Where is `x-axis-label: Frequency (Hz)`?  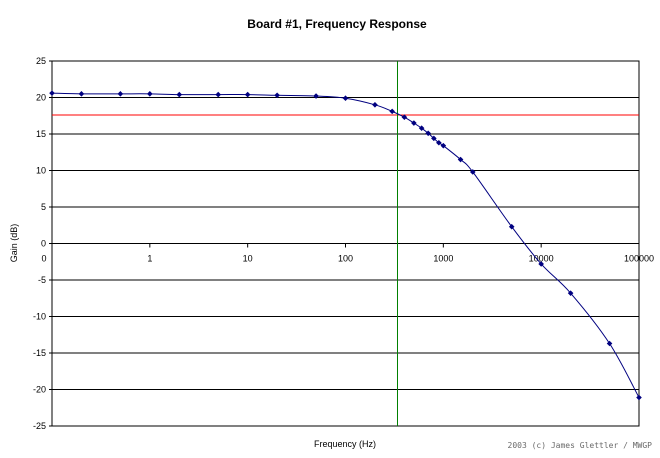
x-axis-label: Frequency (Hz) is located at coordinates (345, 444).